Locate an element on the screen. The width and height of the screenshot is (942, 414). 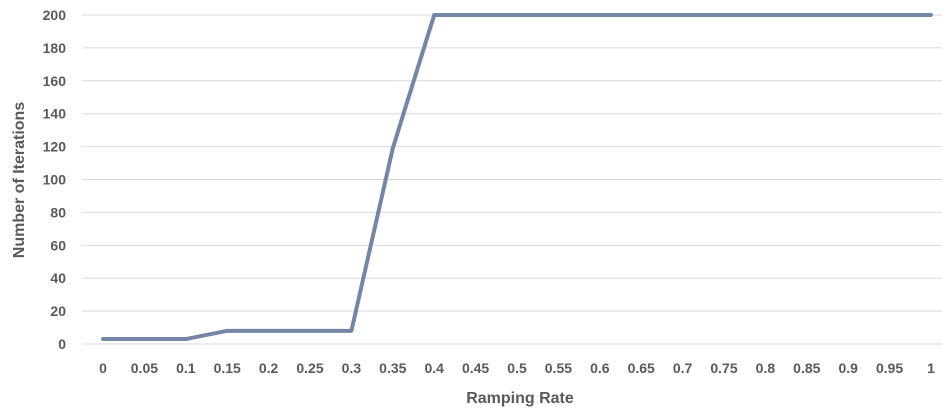
x-tick-label: 0.6 is located at coordinates (600, 368).